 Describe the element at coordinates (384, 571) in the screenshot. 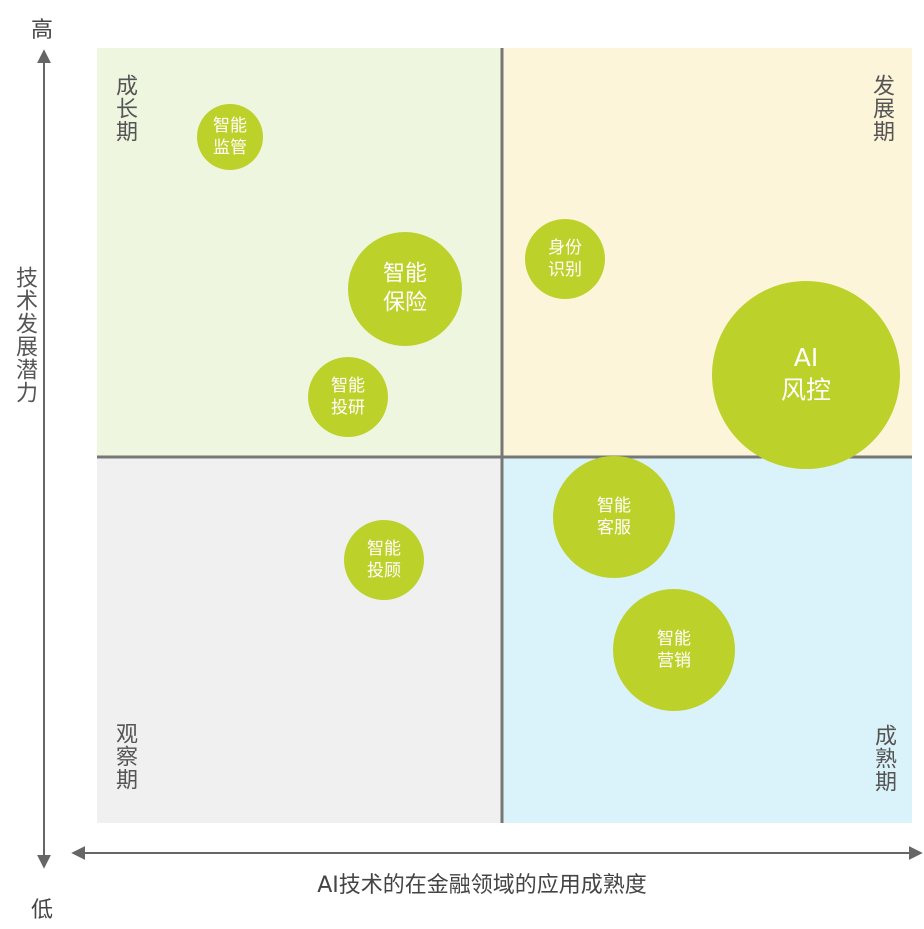

I see `bubble-label: 投顾` at that location.